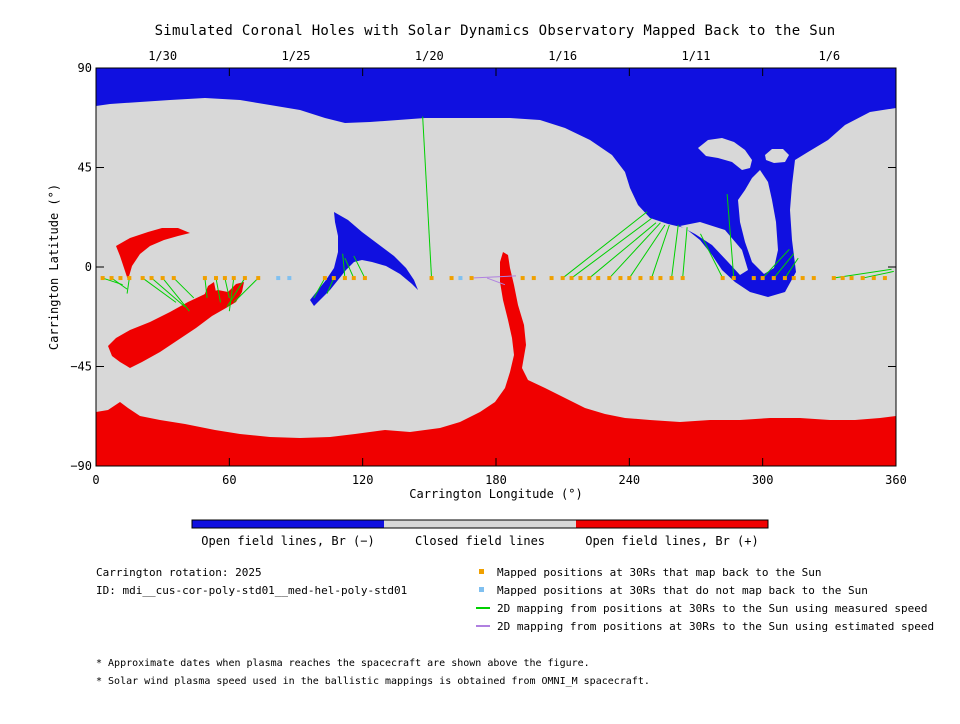 This screenshot has width=960, height=724. What do you see at coordinates (278, 278) in the screenshot?
I see `unmapped-point` at bounding box center [278, 278].